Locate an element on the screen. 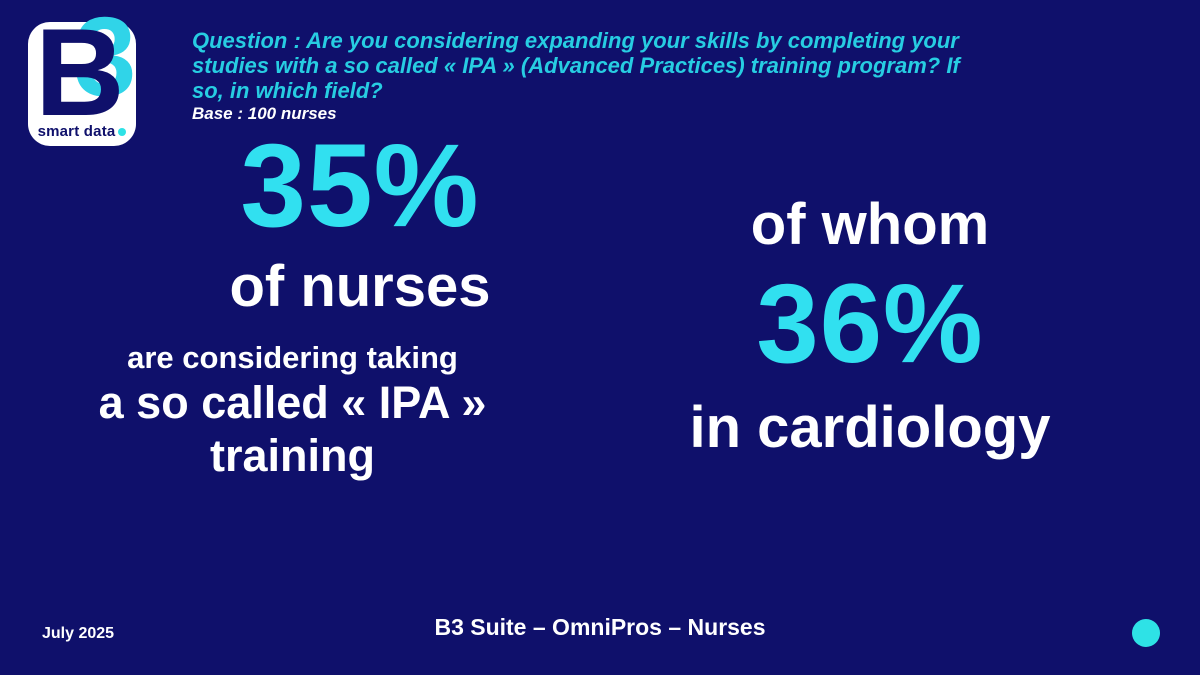 The height and width of the screenshot is (675, 1200). b3-smart-data-logo: 3 B smart data is located at coordinates (82, 73).